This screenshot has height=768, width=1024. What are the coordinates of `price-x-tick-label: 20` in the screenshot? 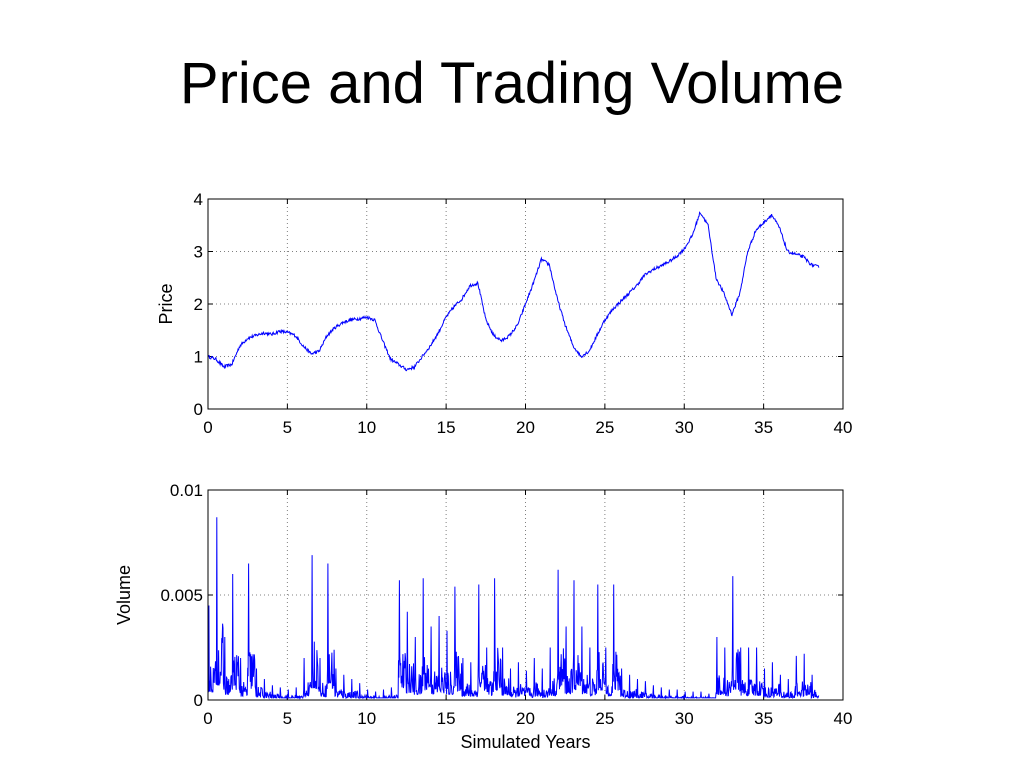 It's located at (525, 427).